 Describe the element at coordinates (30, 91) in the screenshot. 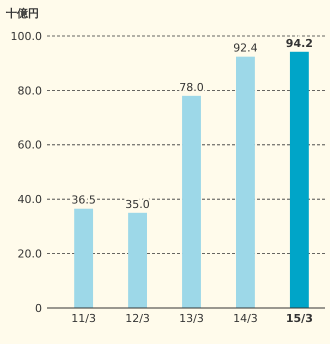

I see `y-tick-label: 80.0` at that location.